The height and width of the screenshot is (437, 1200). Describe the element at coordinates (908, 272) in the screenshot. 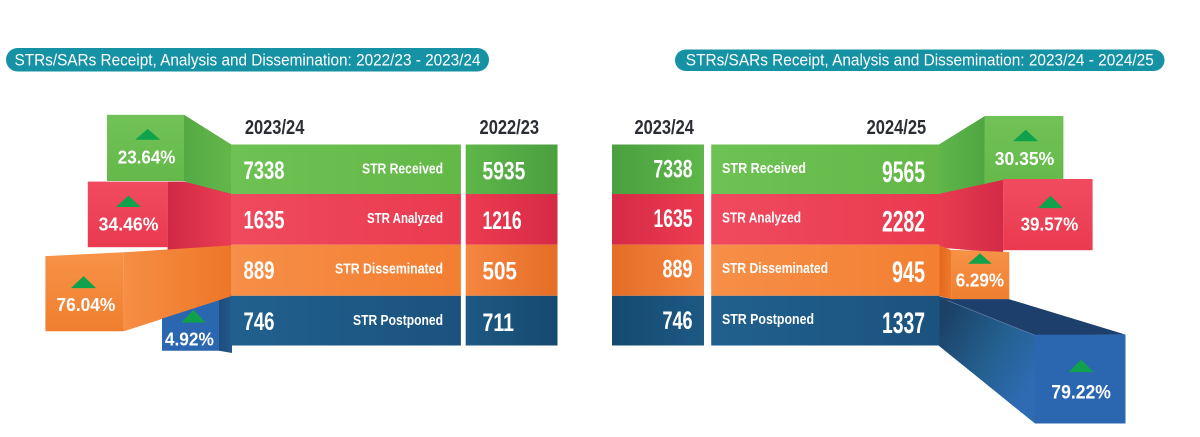

I see `svg-text: 945` at that location.